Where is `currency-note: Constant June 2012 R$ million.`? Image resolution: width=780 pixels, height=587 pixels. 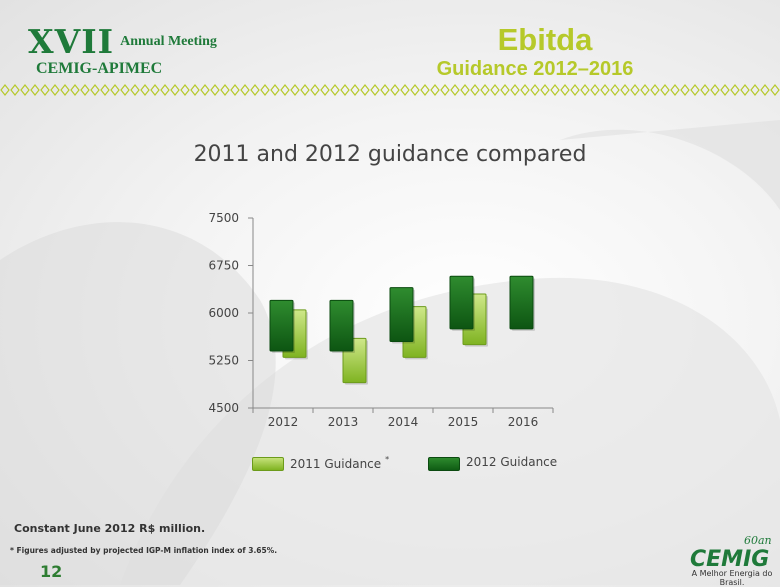
currency-note: Constant June 2012 R$ million. is located at coordinates (110, 528).